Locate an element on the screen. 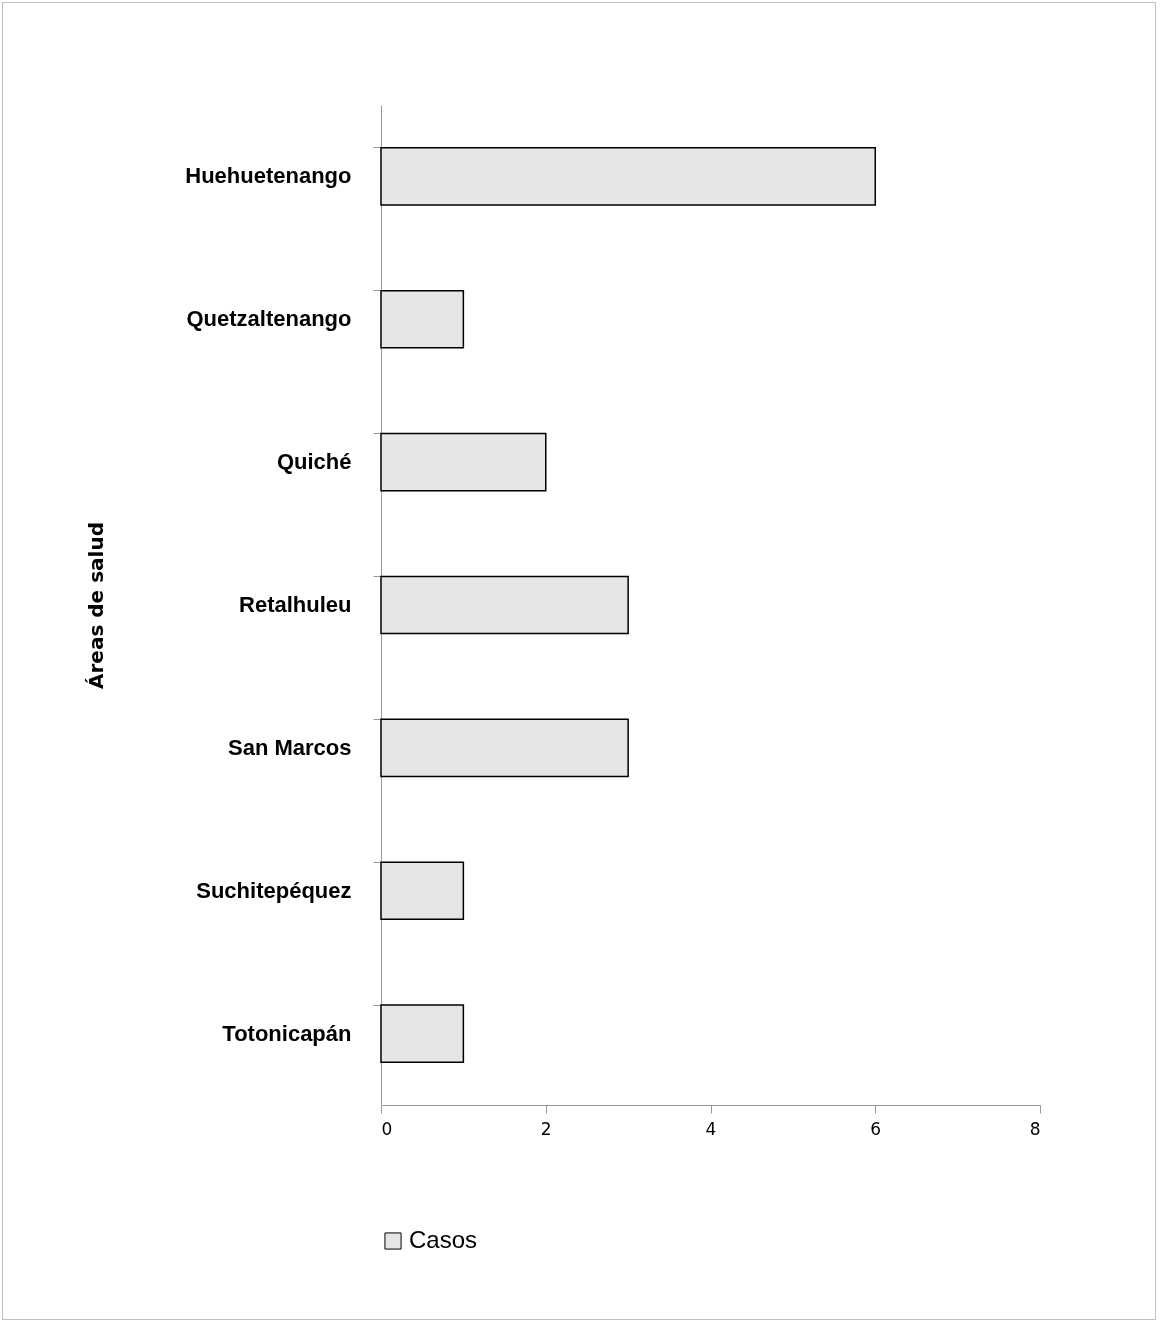 This screenshot has width=1161, height=1325. y-tick-label: Huehuetenango is located at coordinates (268, 176).